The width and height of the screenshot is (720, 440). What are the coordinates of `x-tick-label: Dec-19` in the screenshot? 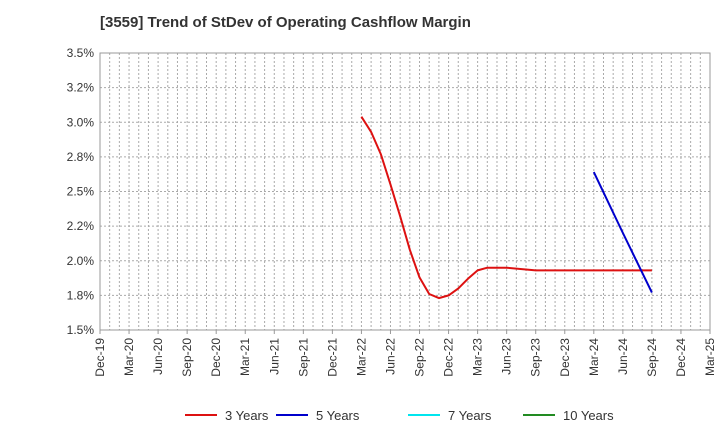 It's located at (100, 357).